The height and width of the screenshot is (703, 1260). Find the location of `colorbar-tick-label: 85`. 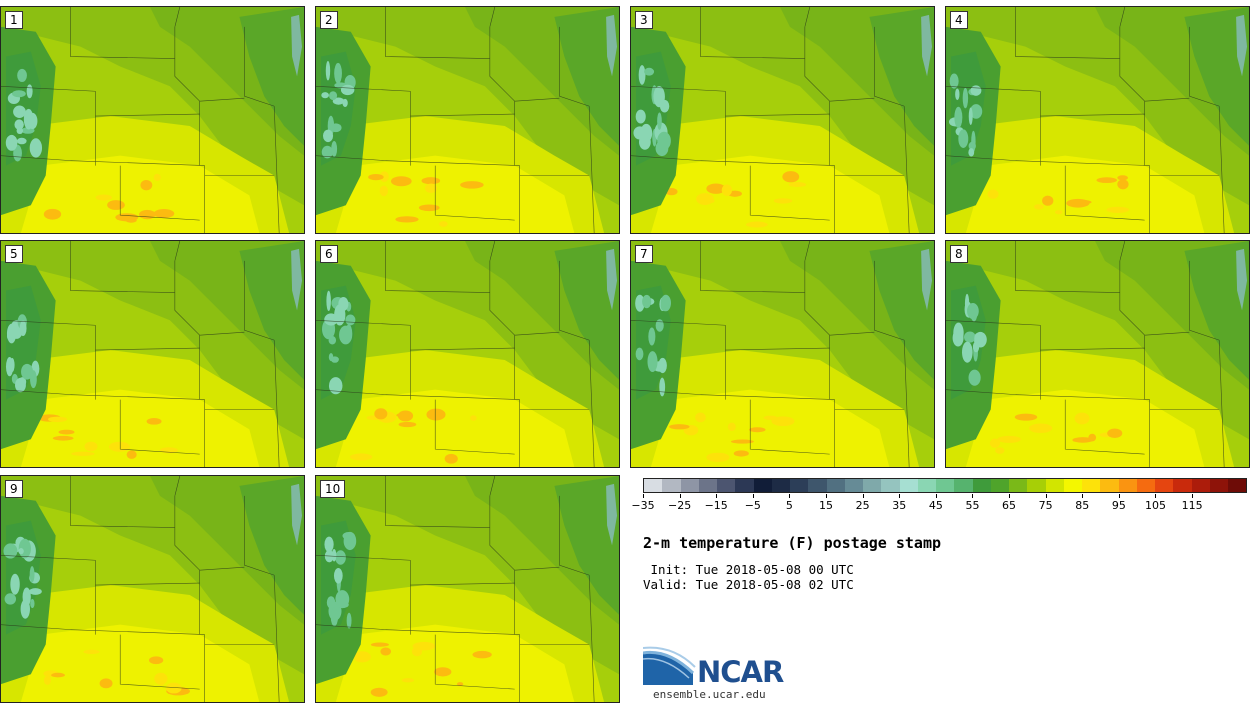

colorbar-tick-label: 85 is located at coordinates (1082, 505).